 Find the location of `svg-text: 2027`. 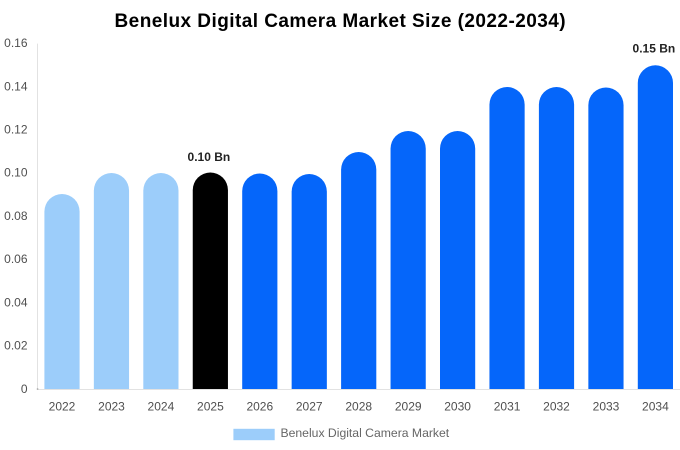

svg-text: 2027 is located at coordinates (309, 406).